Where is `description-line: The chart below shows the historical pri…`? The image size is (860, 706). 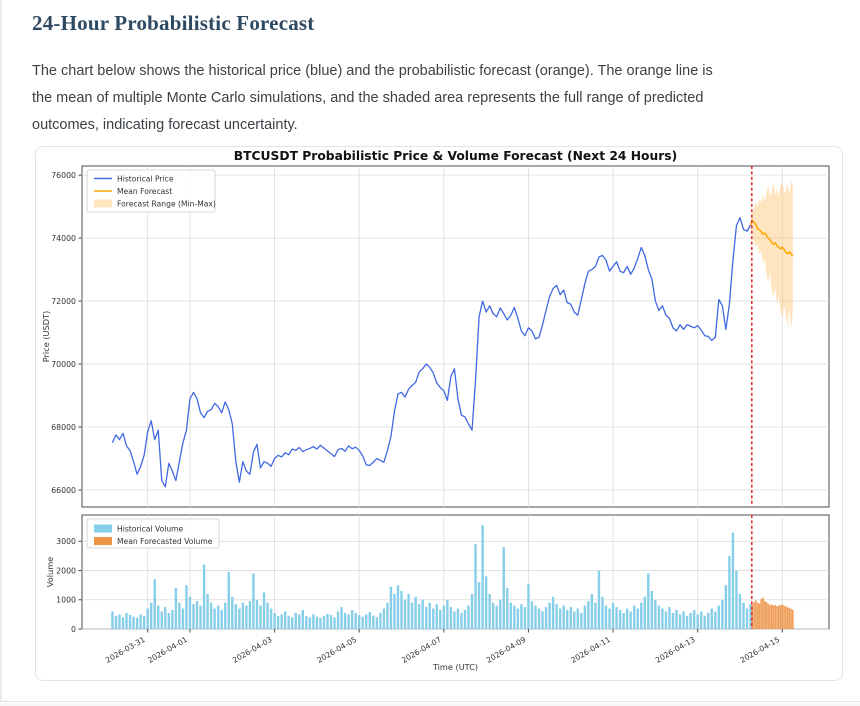 description-line: The chart below shows the historical pri… is located at coordinates (372, 71).